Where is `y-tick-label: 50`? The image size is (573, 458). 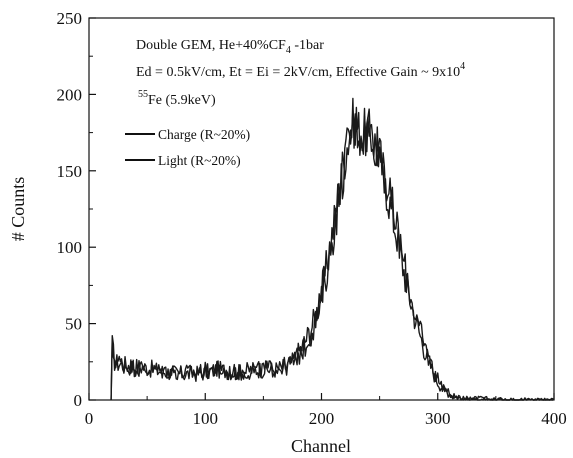 y-tick-label: 50 is located at coordinates (73, 324).